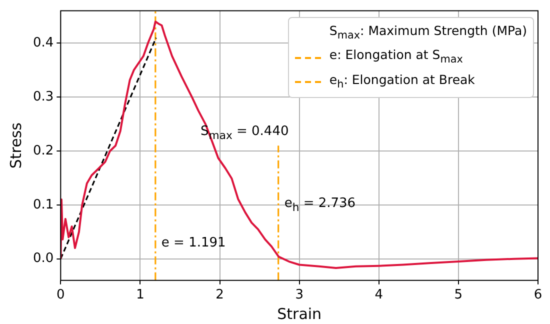 This screenshot has width=550, height=324. What do you see at coordinates (15, 145) in the screenshot?
I see `y-axis-title: Stress` at bounding box center [15, 145].